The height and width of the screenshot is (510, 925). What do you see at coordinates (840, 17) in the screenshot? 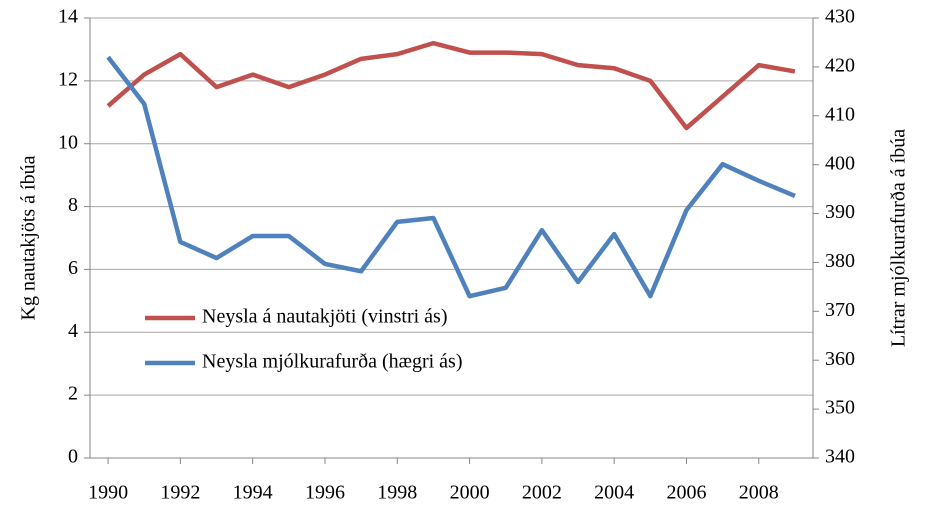
I see `y2-tick-label: 430` at bounding box center [840, 17].